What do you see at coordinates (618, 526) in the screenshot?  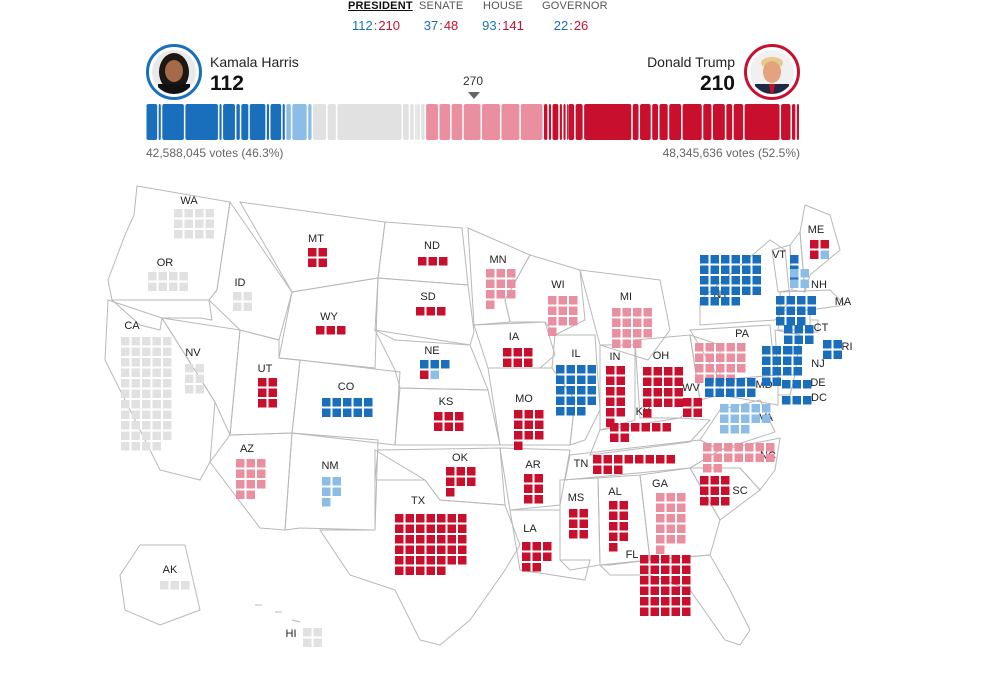 I see `state-grid-al` at bounding box center [618, 526].